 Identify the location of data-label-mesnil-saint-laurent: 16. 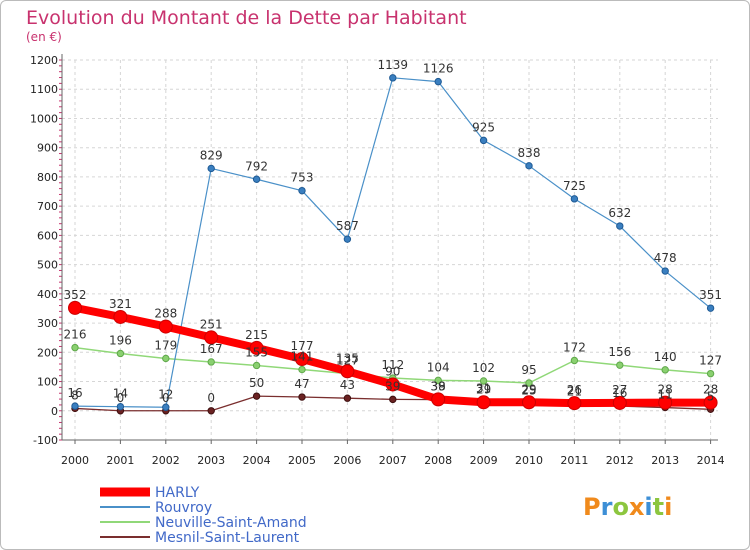
(619, 393).